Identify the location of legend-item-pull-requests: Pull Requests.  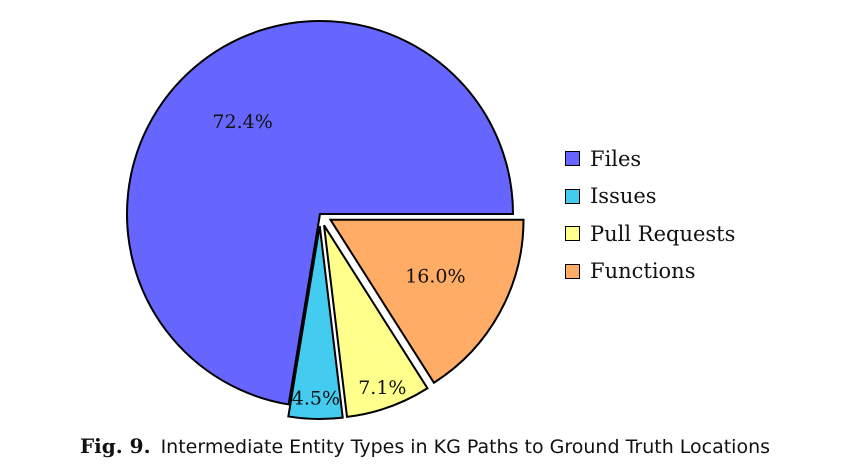
(650, 234).